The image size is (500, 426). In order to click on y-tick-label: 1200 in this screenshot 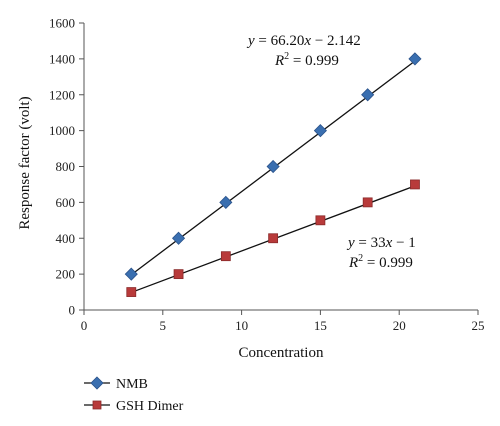, I will do `click(62, 94)`.